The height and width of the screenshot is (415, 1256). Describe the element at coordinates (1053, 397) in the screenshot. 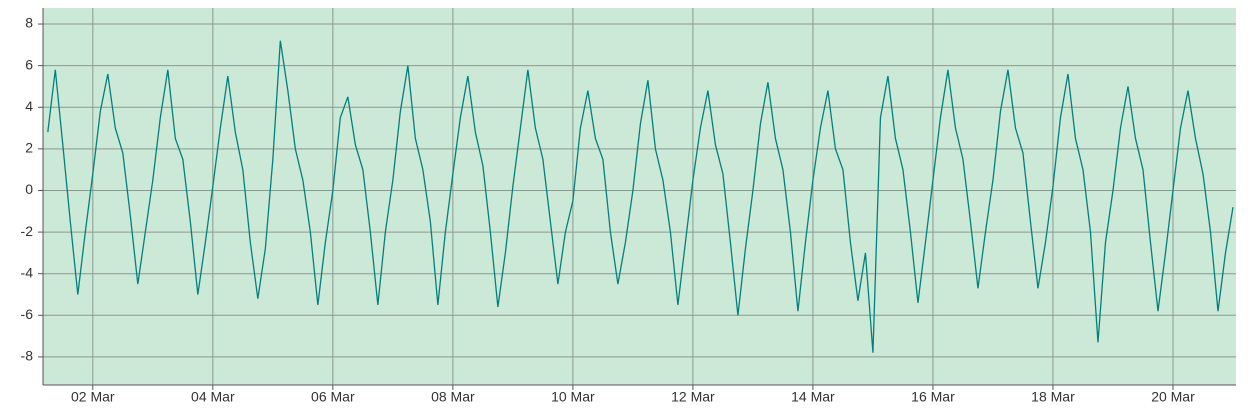

I see `x-tick-label: 18 Mar` at that location.